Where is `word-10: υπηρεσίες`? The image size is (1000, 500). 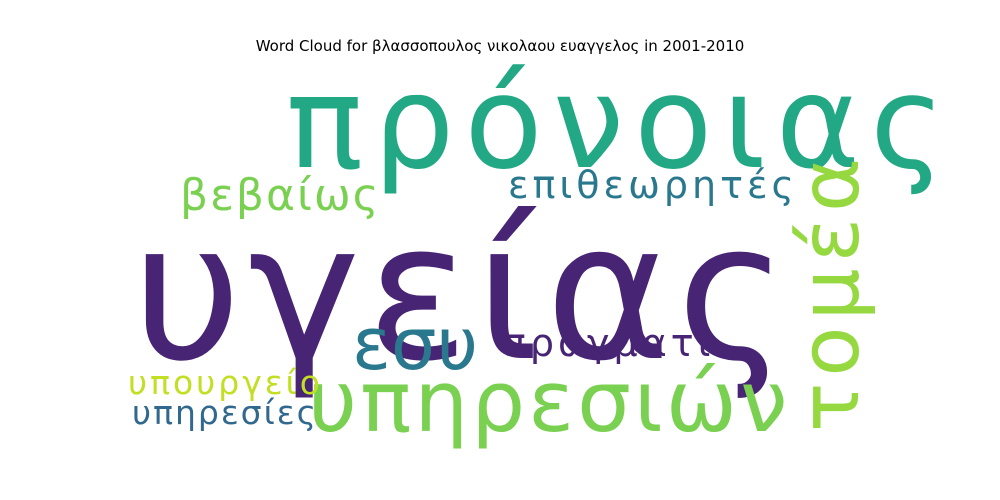 word-10: υπηρεσίες is located at coordinates (225, 412).